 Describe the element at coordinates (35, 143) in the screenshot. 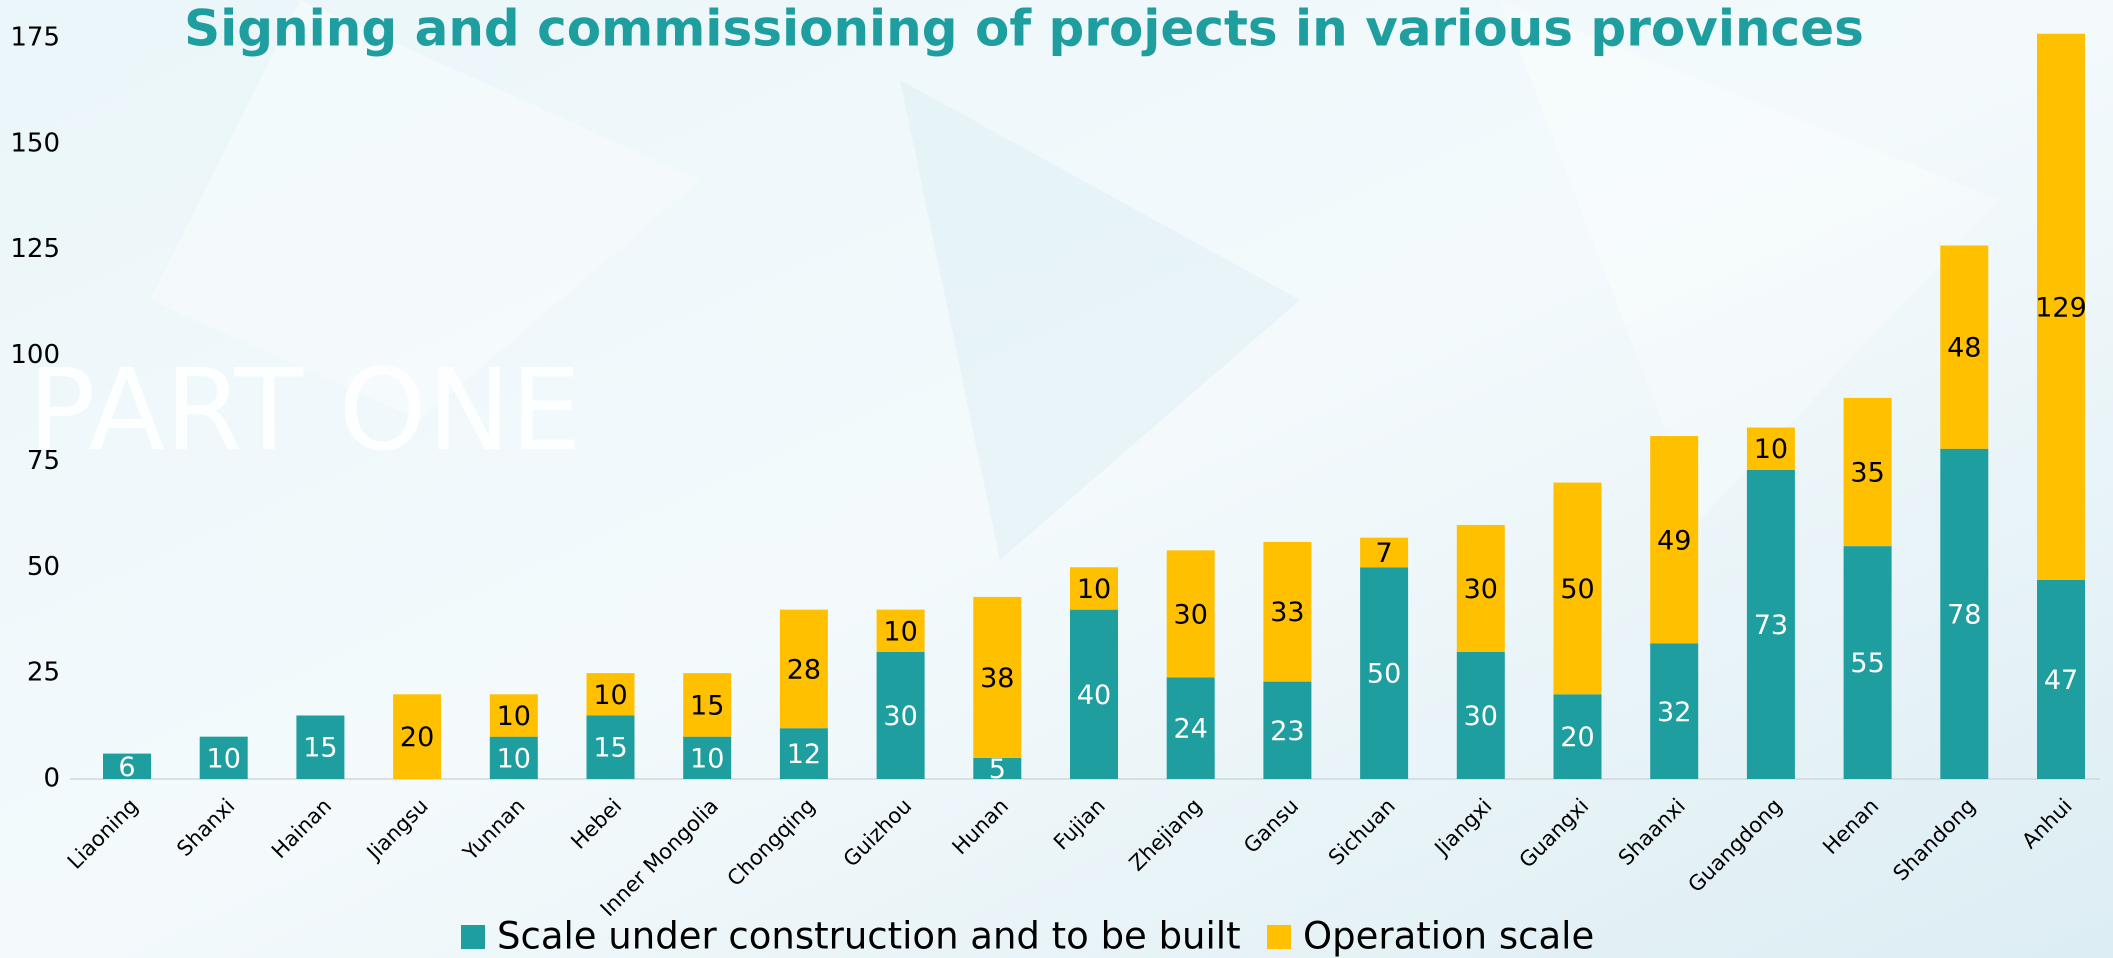

I see `y-tick-label: 150` at that location.